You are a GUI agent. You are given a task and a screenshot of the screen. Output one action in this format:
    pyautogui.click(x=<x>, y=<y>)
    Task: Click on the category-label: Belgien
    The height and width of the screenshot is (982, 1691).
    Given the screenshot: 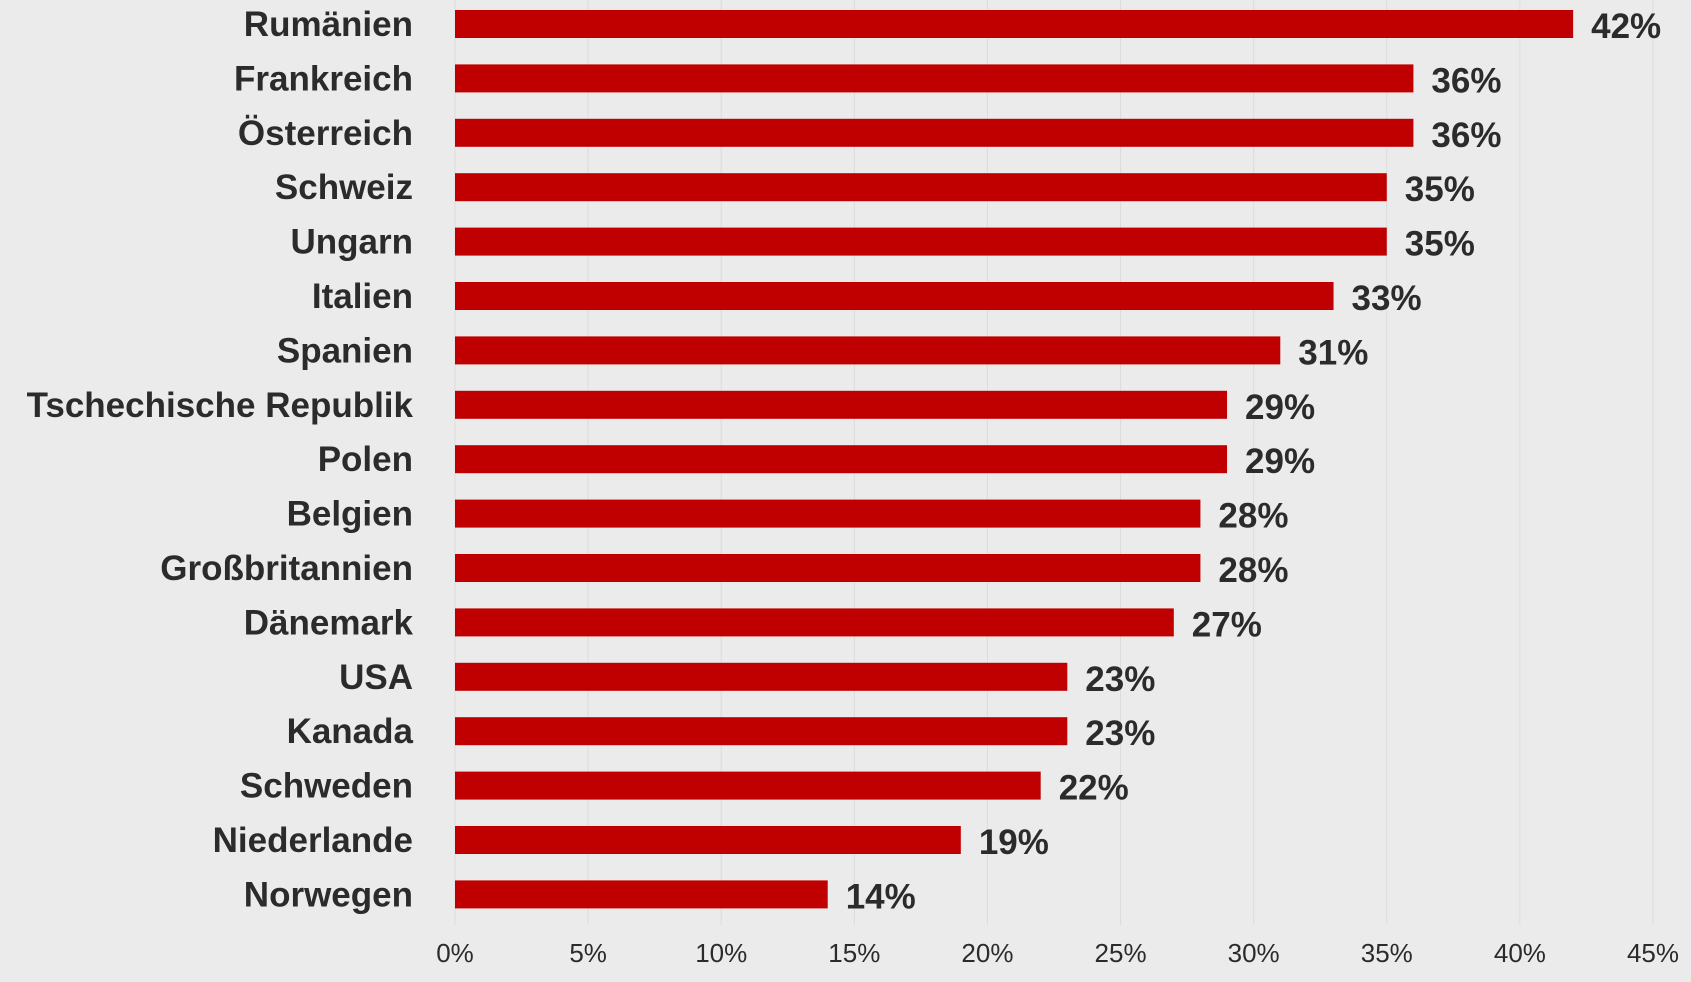 What is the action you would take?
    pyautogui.click(x=350, y=514)
    